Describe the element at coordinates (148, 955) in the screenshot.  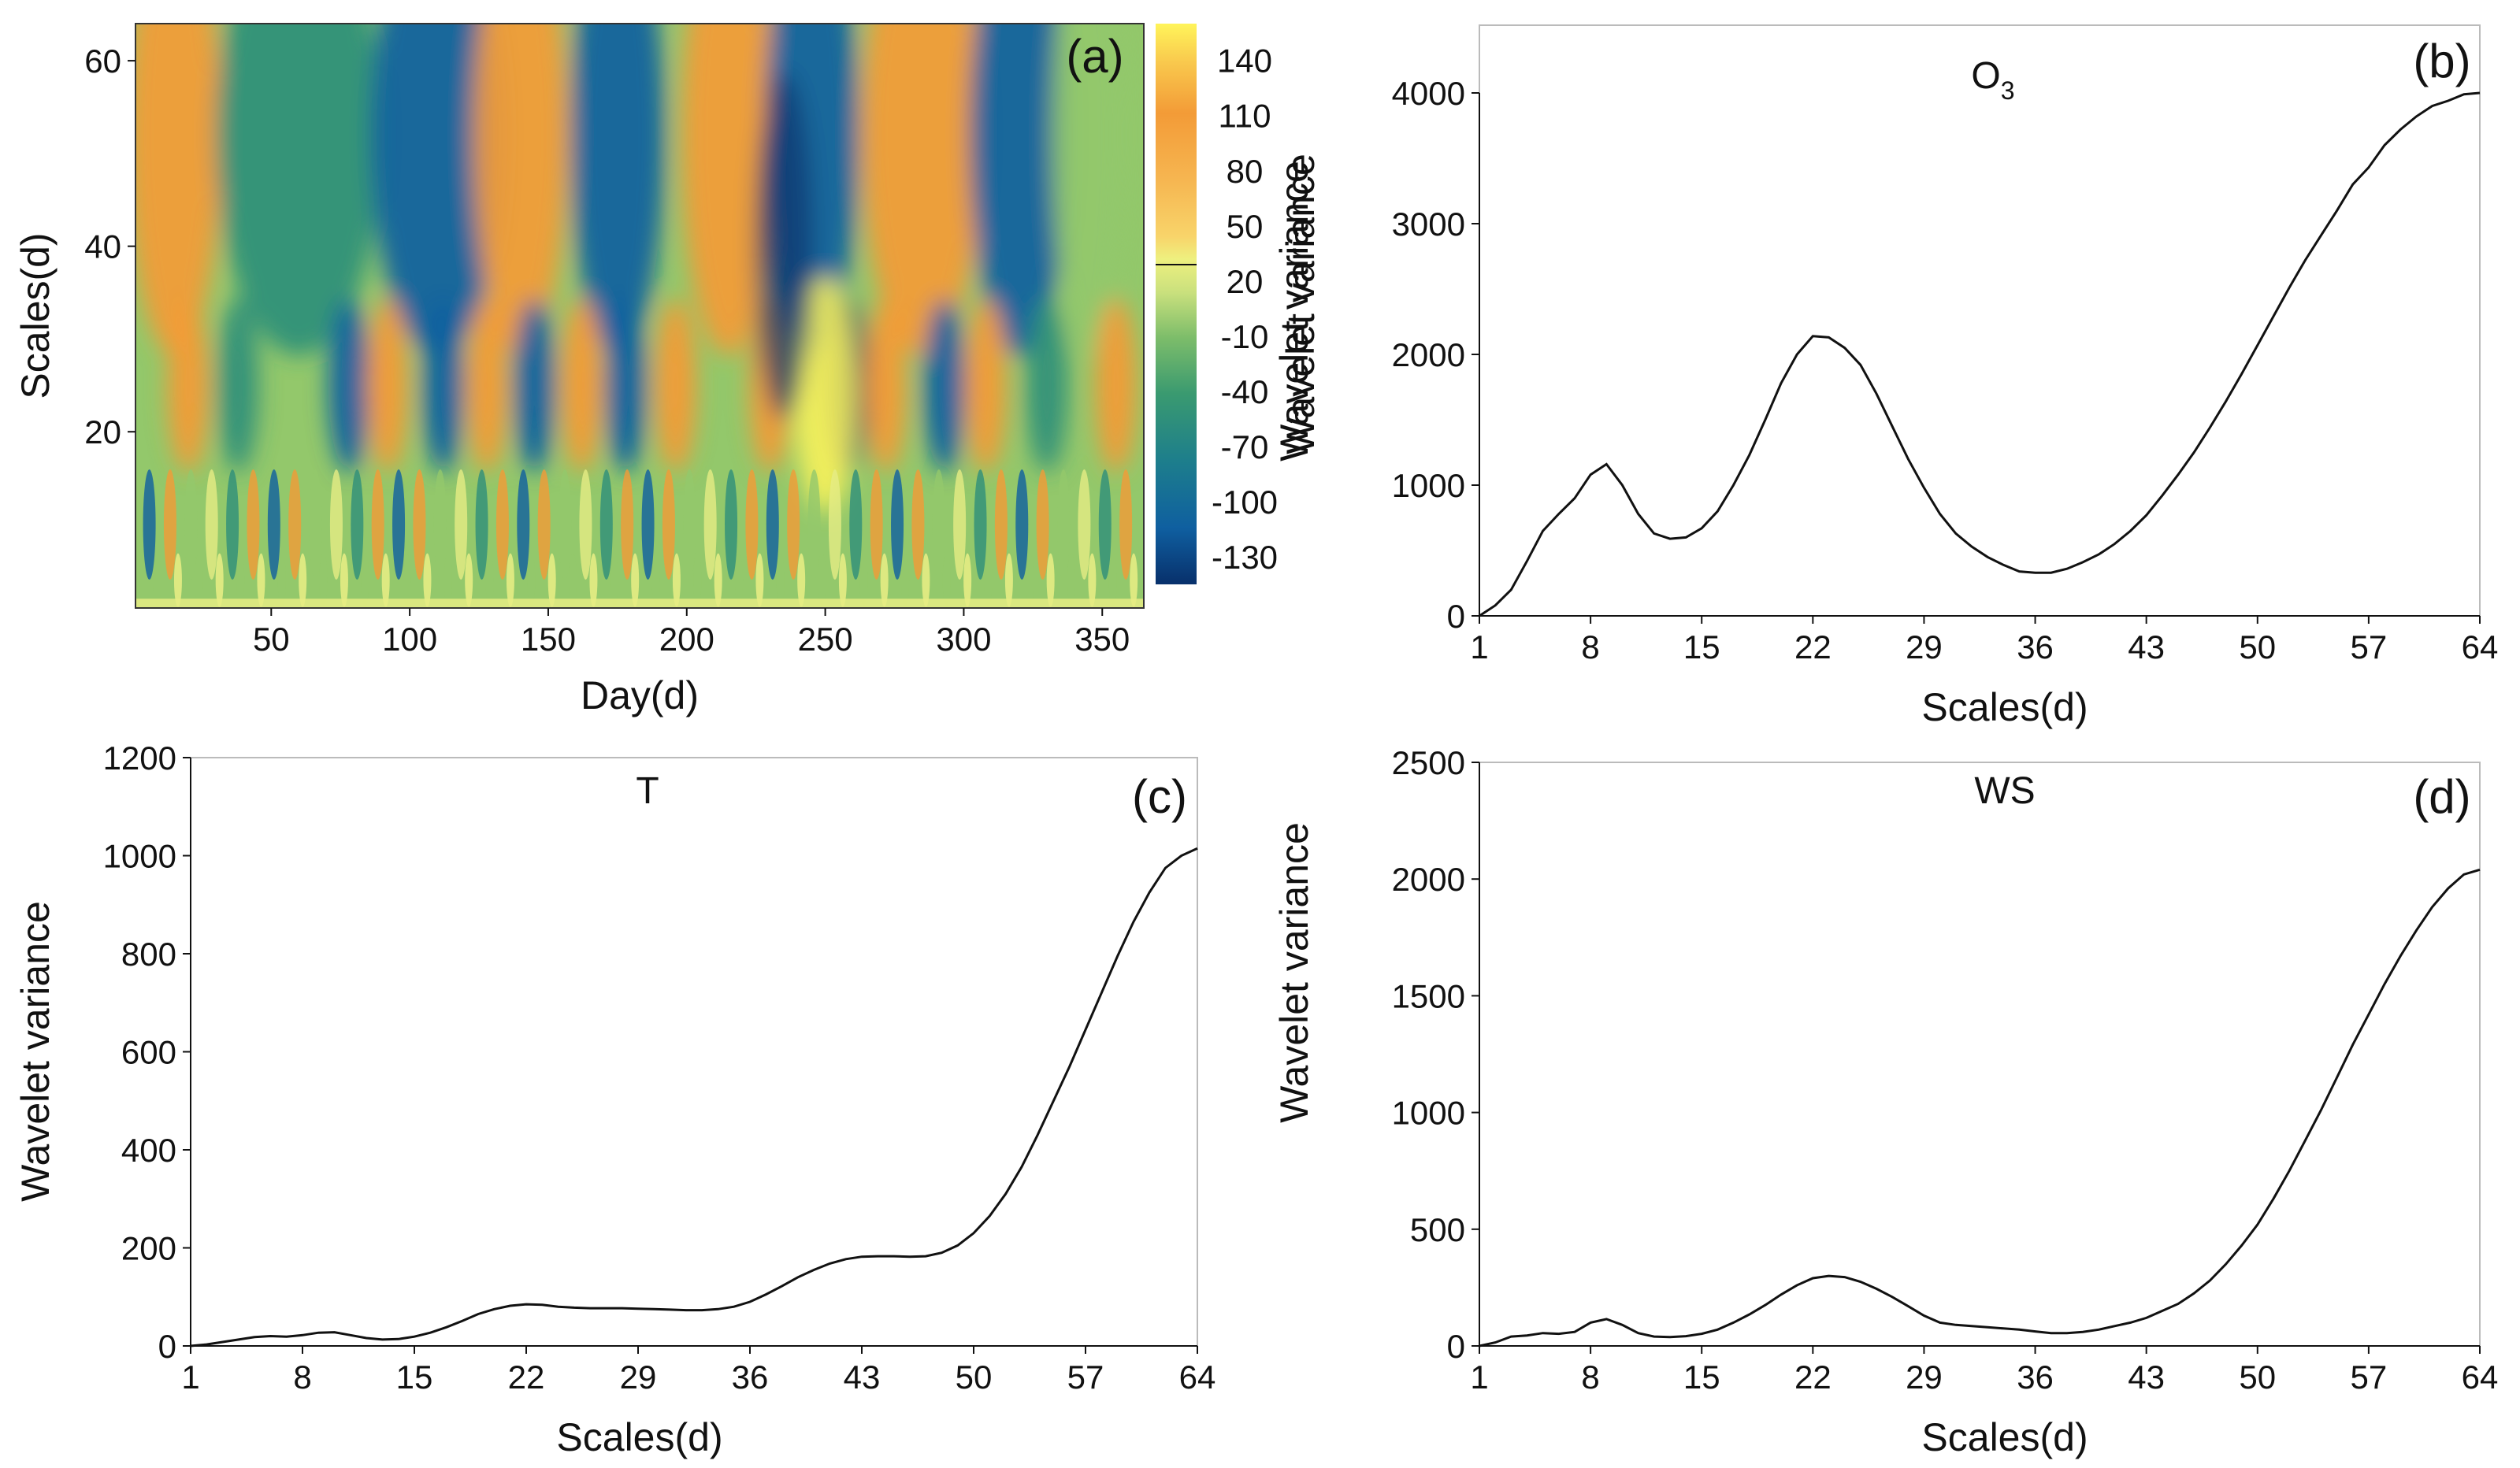
I see `y-tick-label: 800` at that location.